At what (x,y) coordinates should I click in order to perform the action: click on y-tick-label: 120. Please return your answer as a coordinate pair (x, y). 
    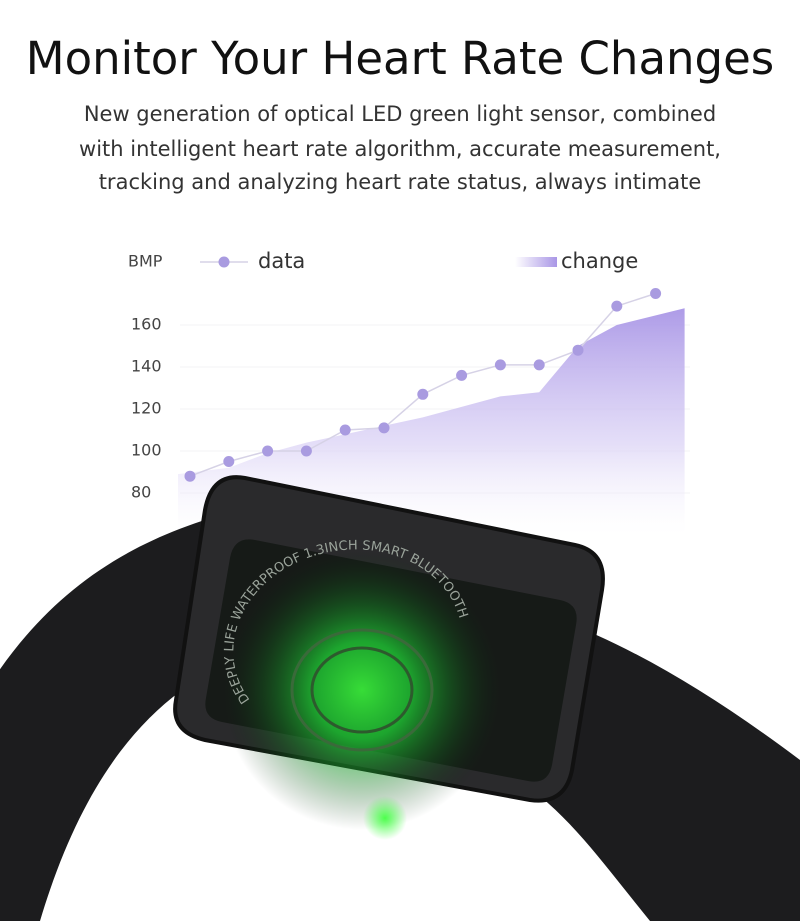
    Looking at the image, I should click on (146, 408).